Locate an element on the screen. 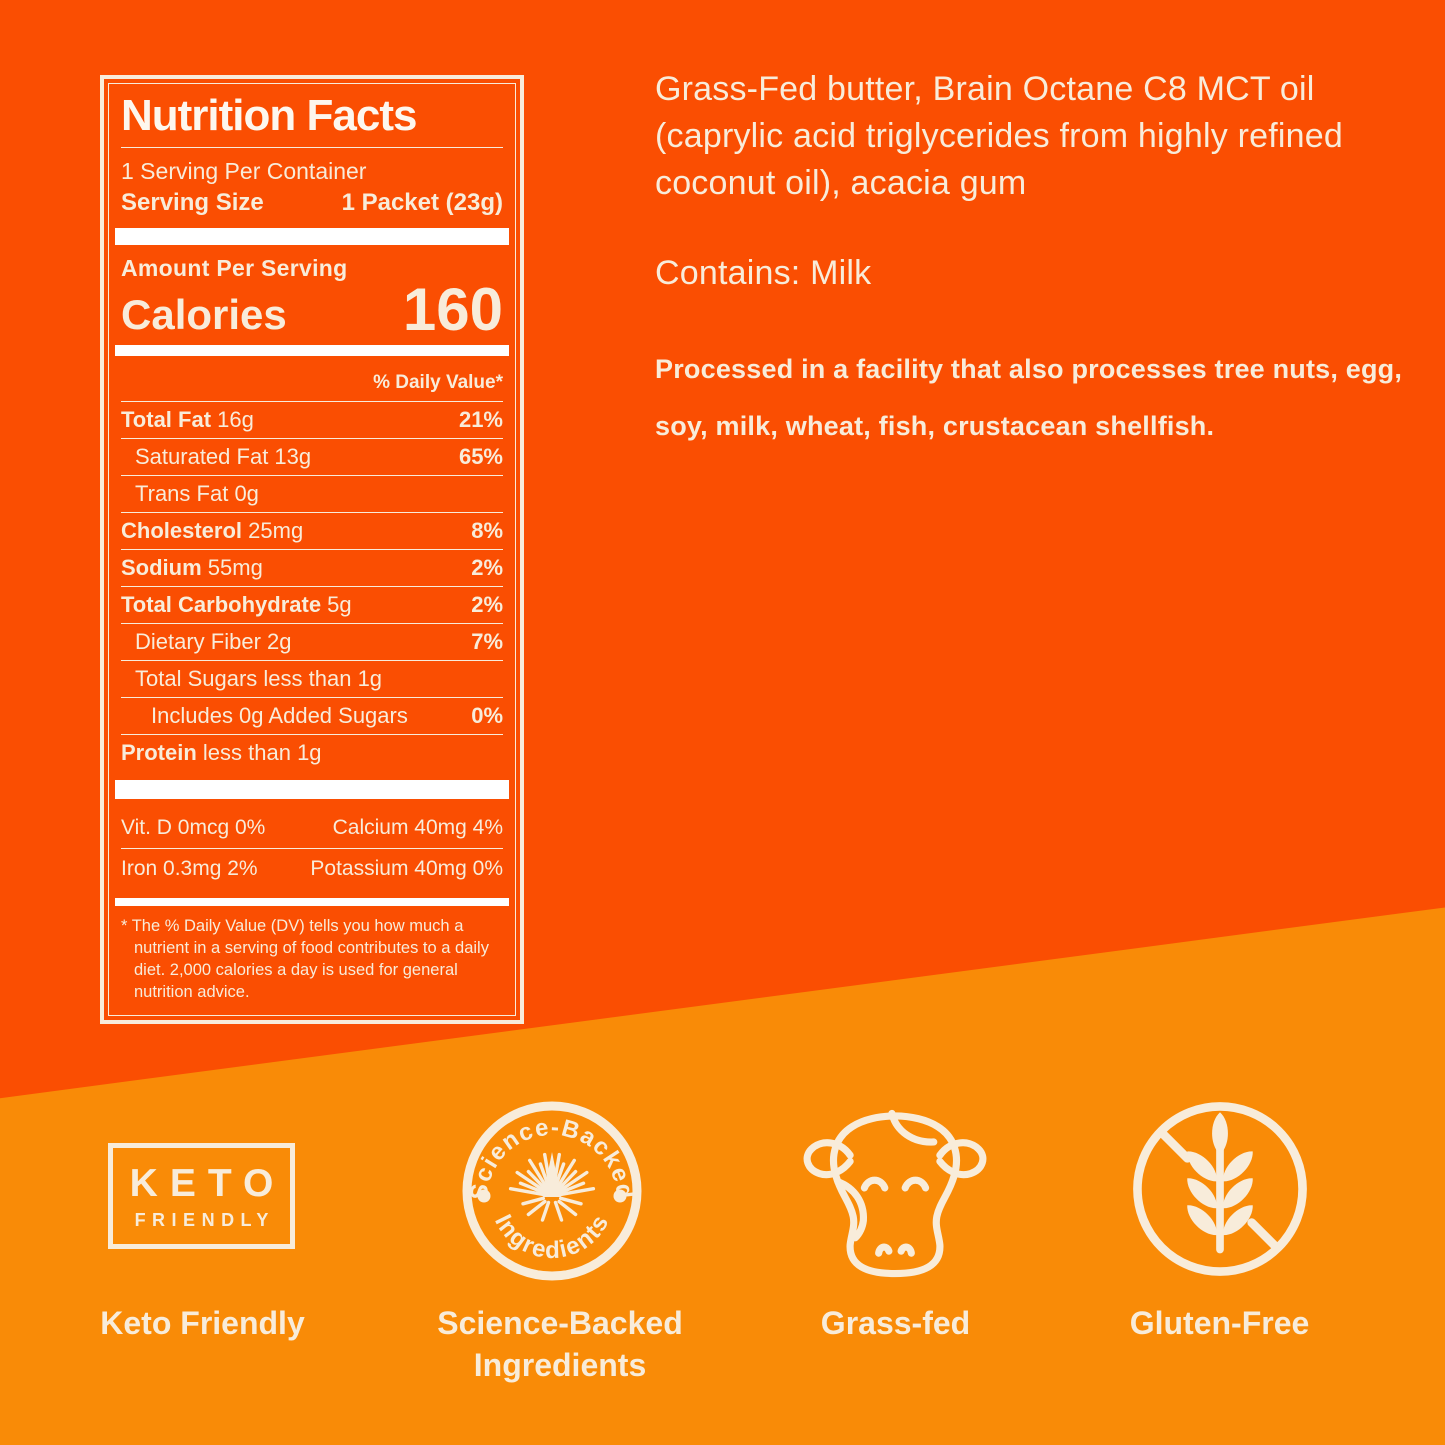 Image resolution: width=1445 pixels, height=1445 pixels. nutrient-row-total-sugars: Total Sugars less than 1g is located at coordinates (312, 680).